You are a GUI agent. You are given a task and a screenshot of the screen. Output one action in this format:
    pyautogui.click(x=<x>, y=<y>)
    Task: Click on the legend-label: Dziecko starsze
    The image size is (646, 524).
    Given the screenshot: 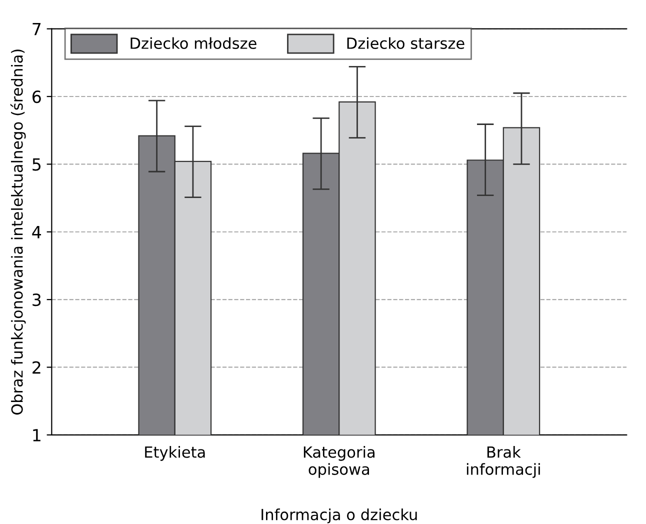 What is the action you would take?
    pyautogui.click(x=405, y=43)
    